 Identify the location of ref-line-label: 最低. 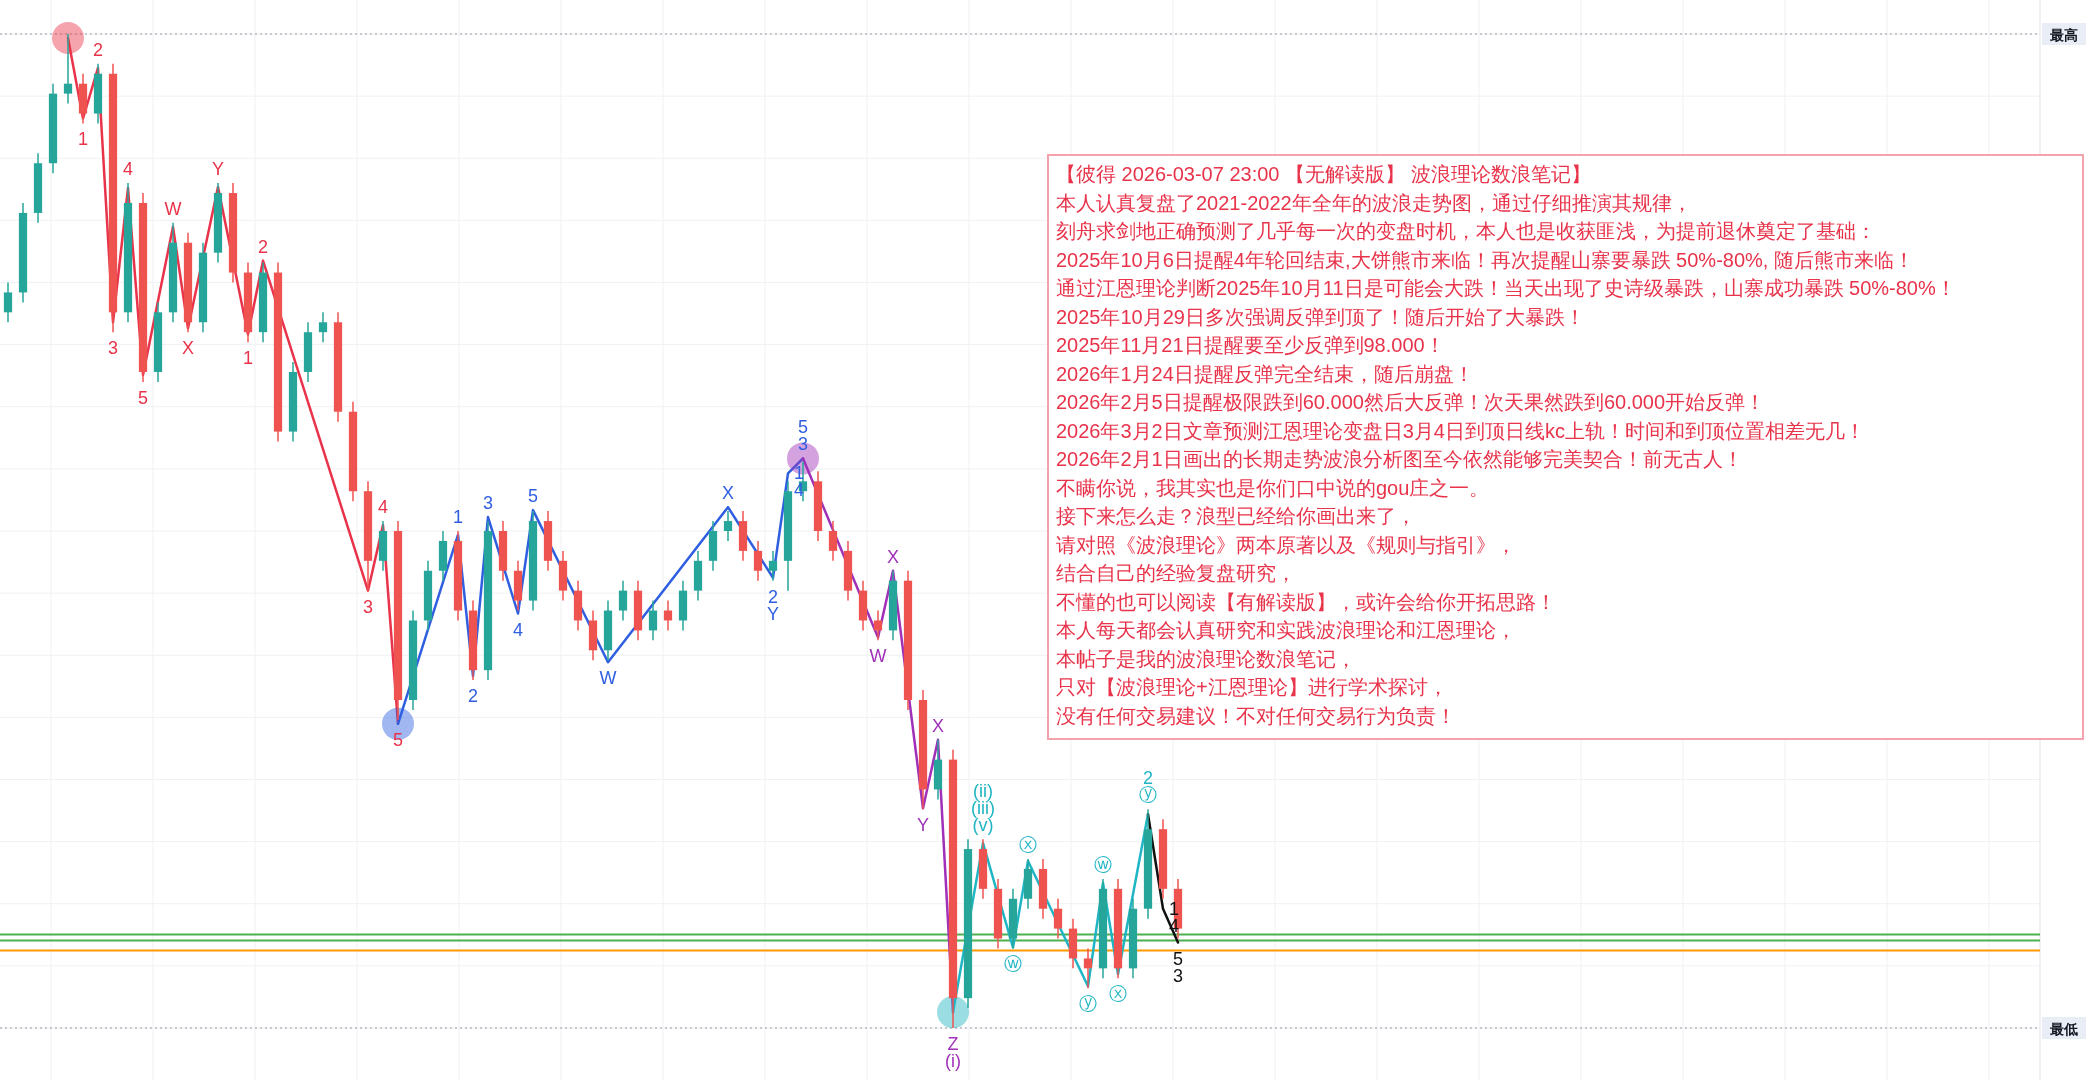
(2063, 1029).